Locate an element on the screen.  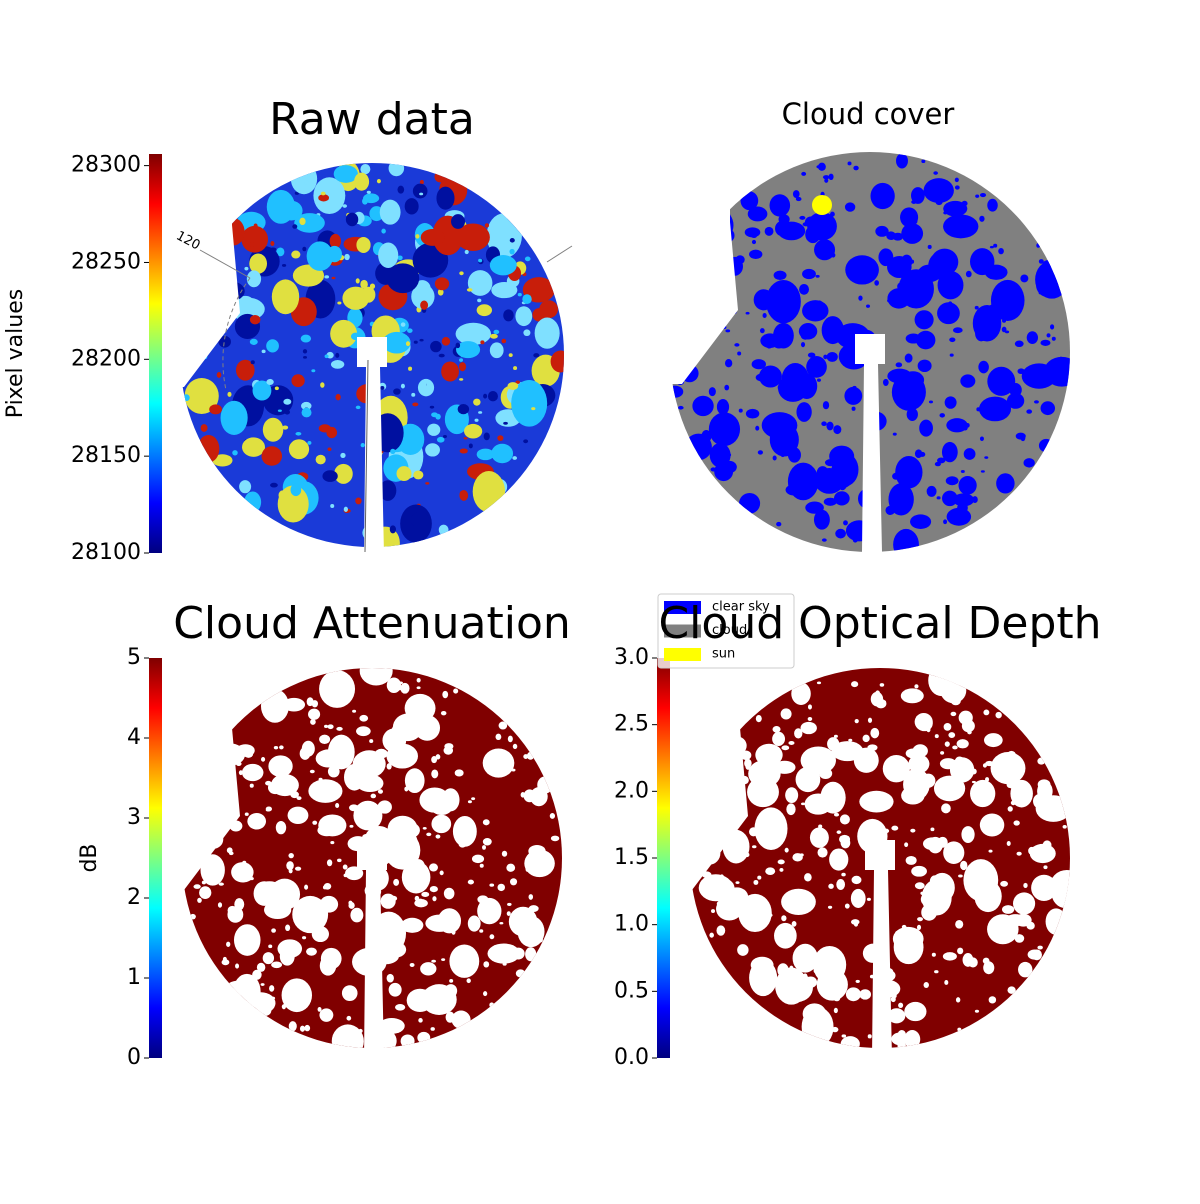
legend-swatch is located at coordinates (682, 607).